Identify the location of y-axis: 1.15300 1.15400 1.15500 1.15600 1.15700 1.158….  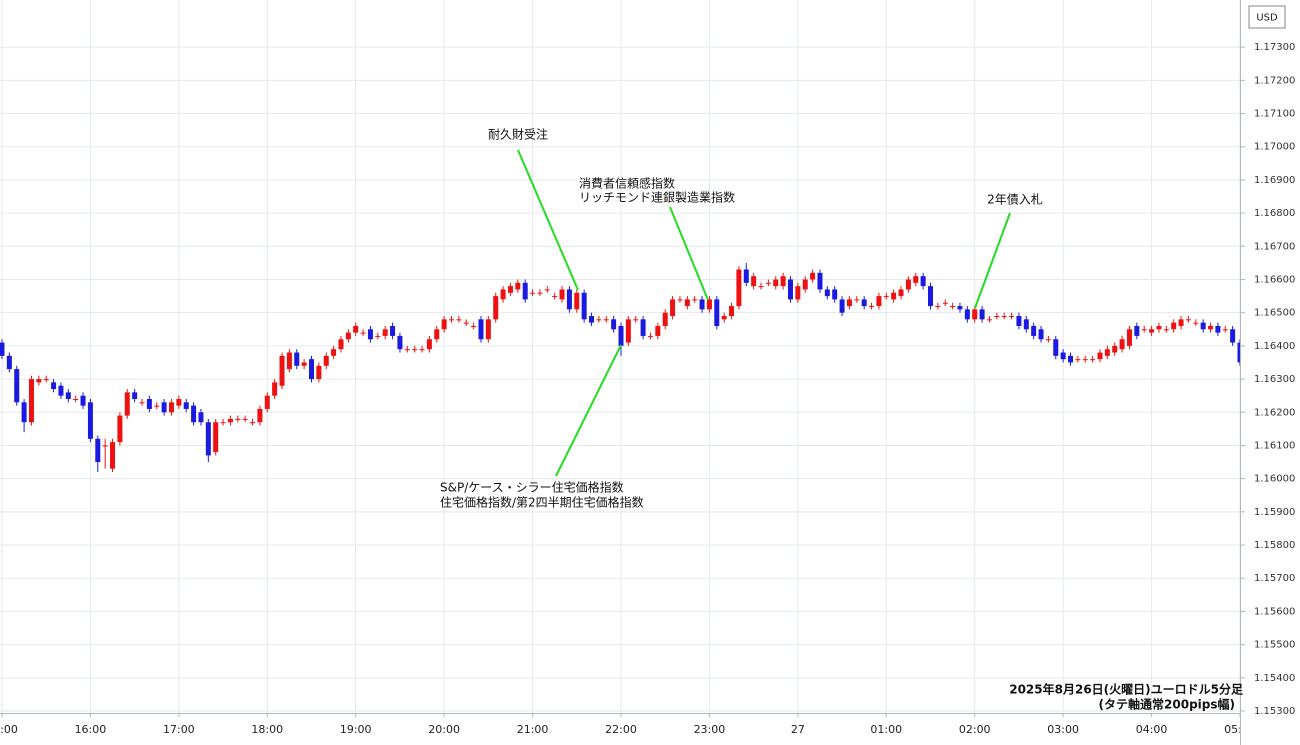
(1267, 379).